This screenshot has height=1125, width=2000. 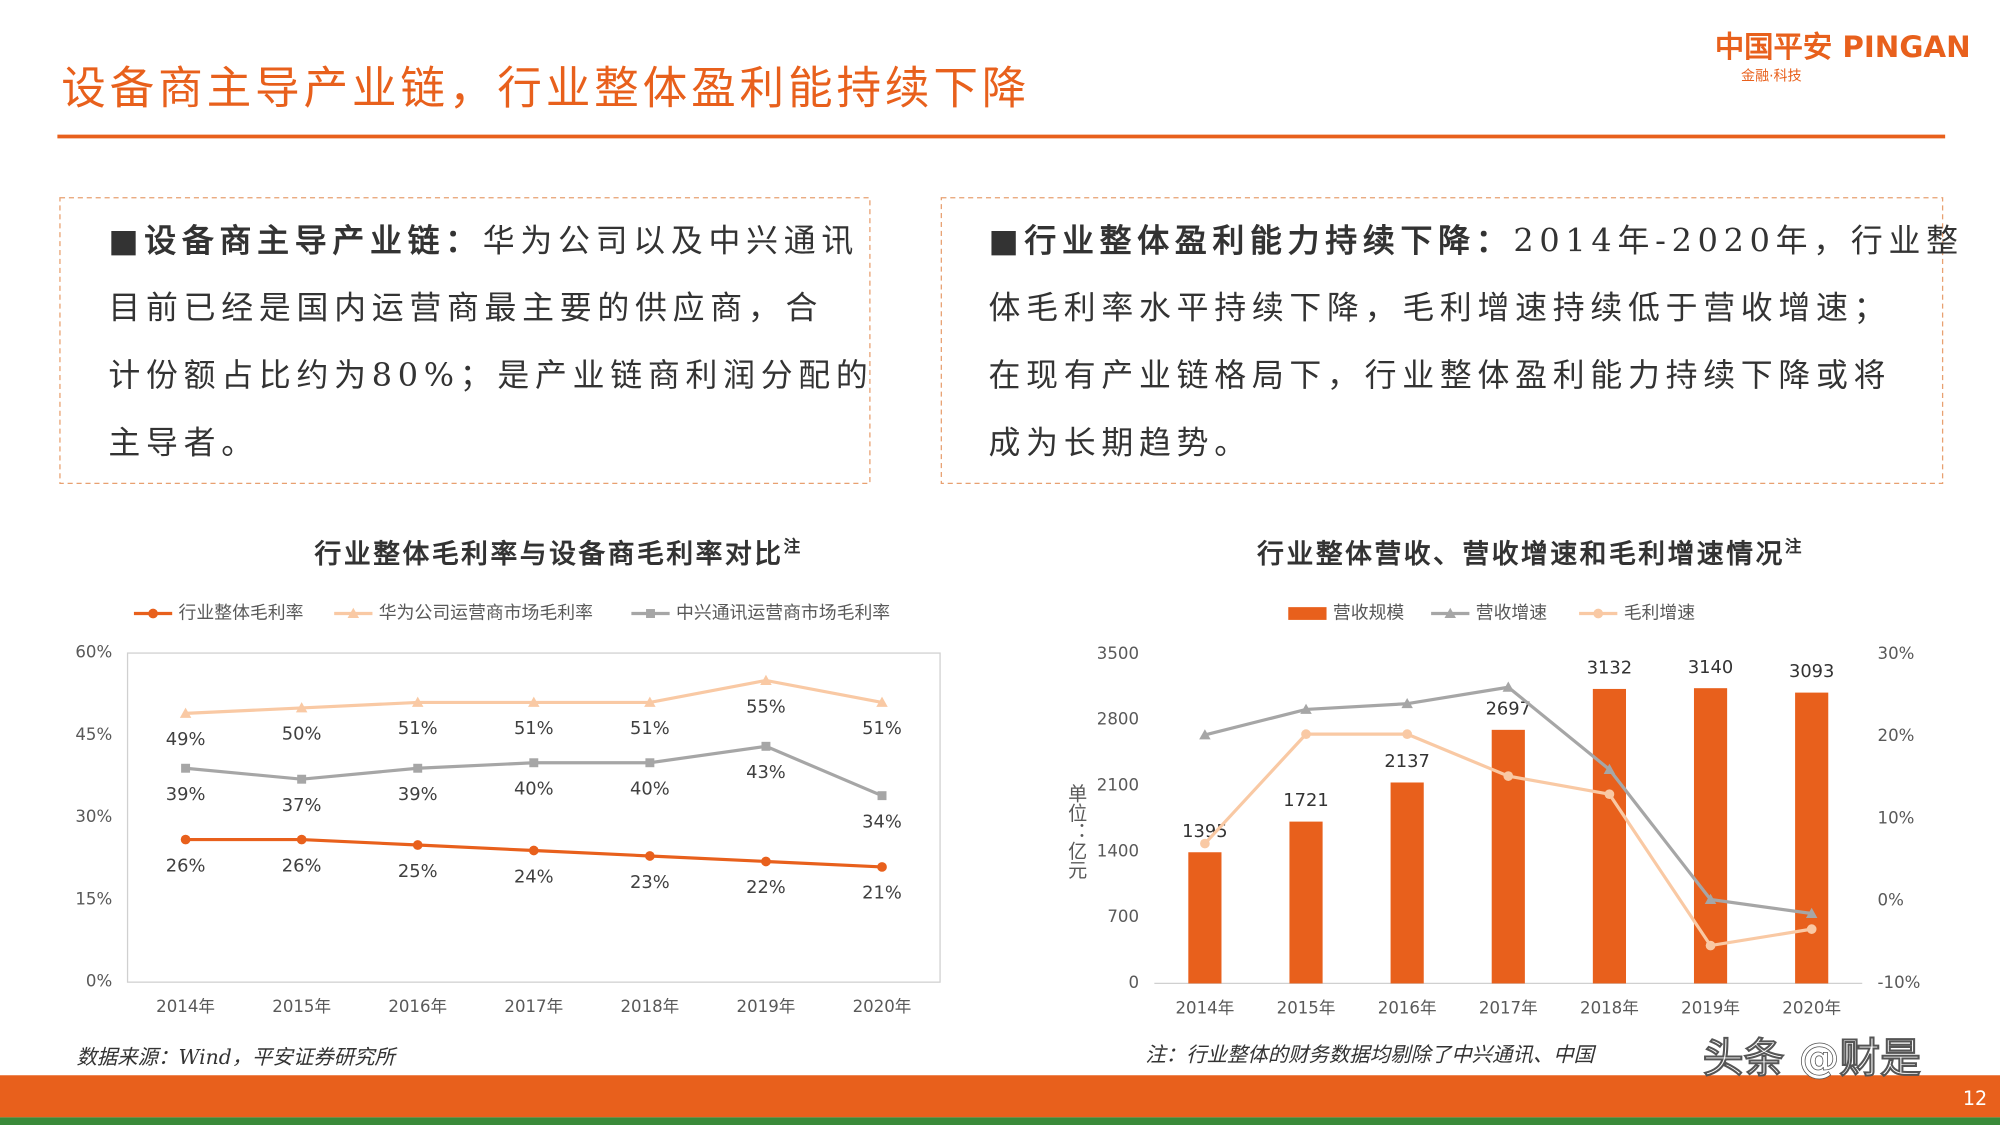 What do you see at coordinates (766, 887) in the screenshot?
I see `value-label: 22%` at bounding box center [766, 887].